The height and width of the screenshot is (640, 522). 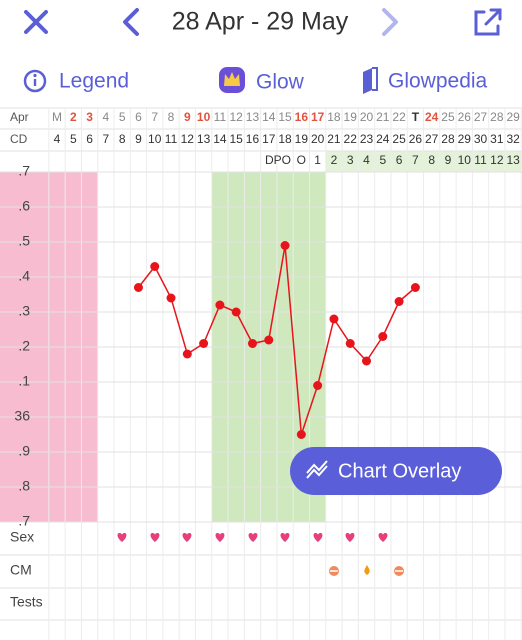 I want to click on date-range: 28 Apr - 29 May, so click(x=260, y=22).